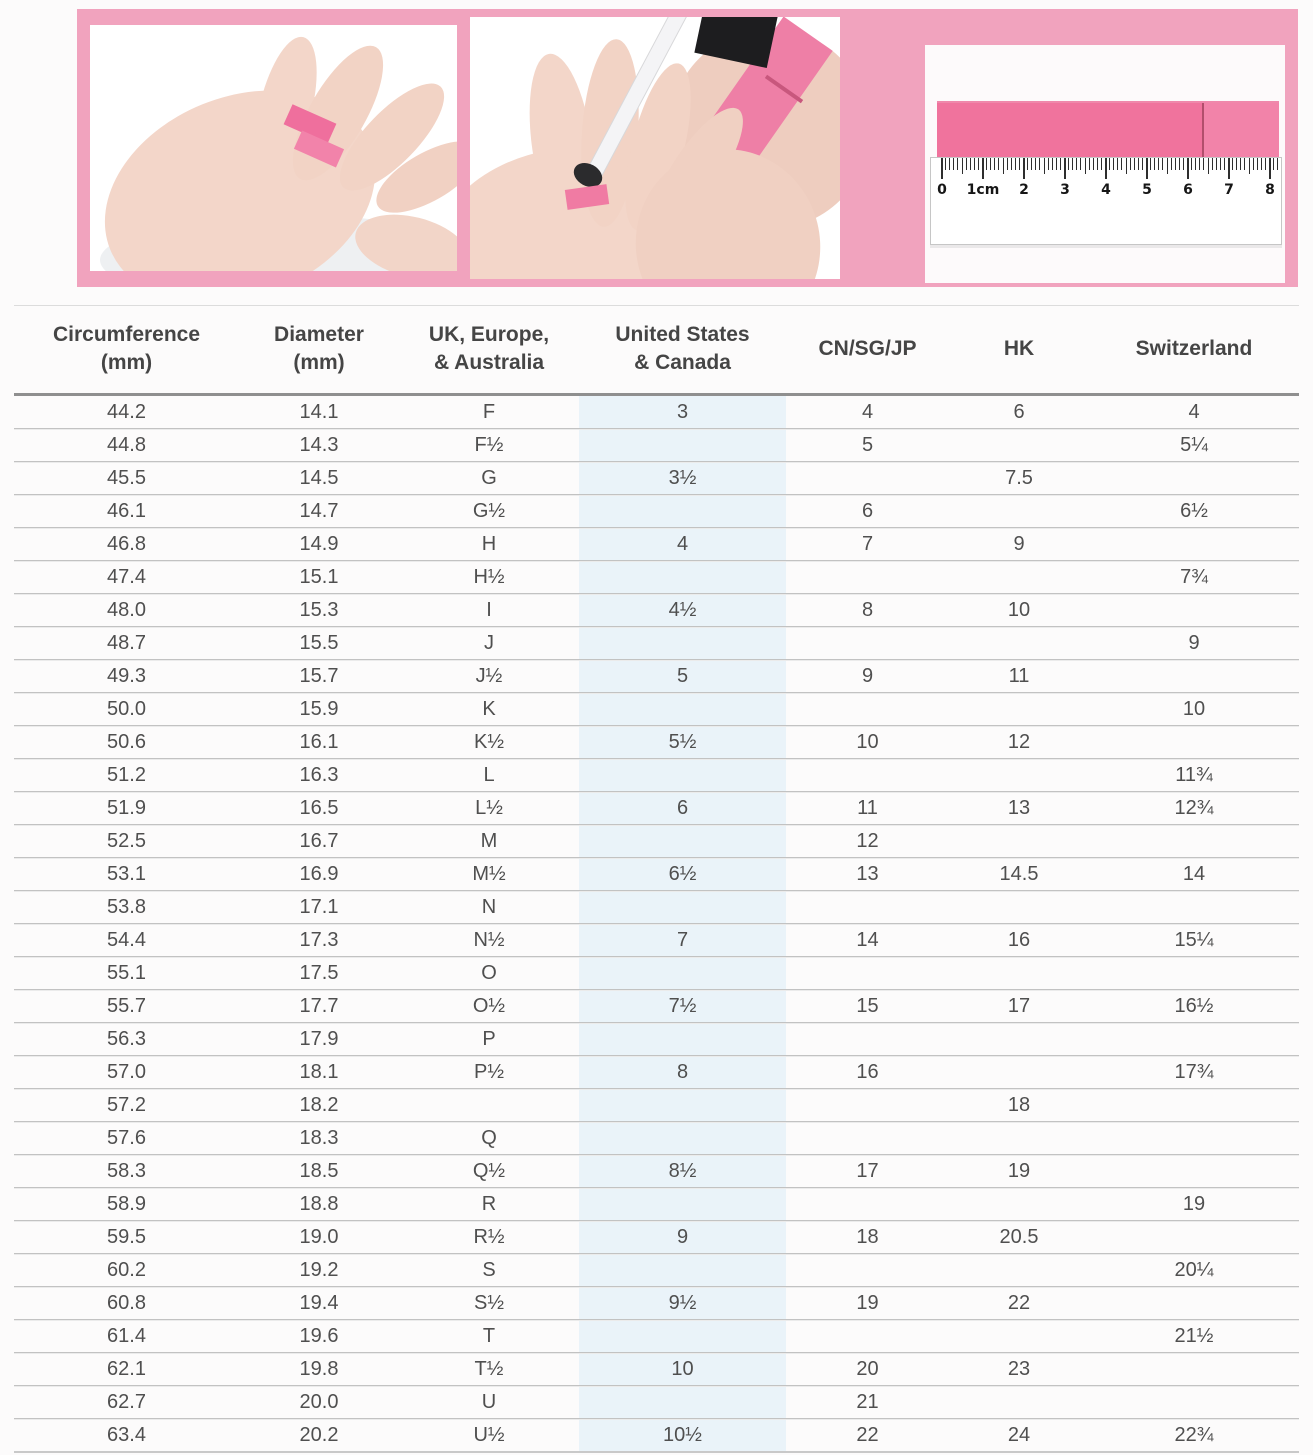 This screenshot has height=1455, width=1313. I want to click on size-cell: 20, so click(867, 1369).